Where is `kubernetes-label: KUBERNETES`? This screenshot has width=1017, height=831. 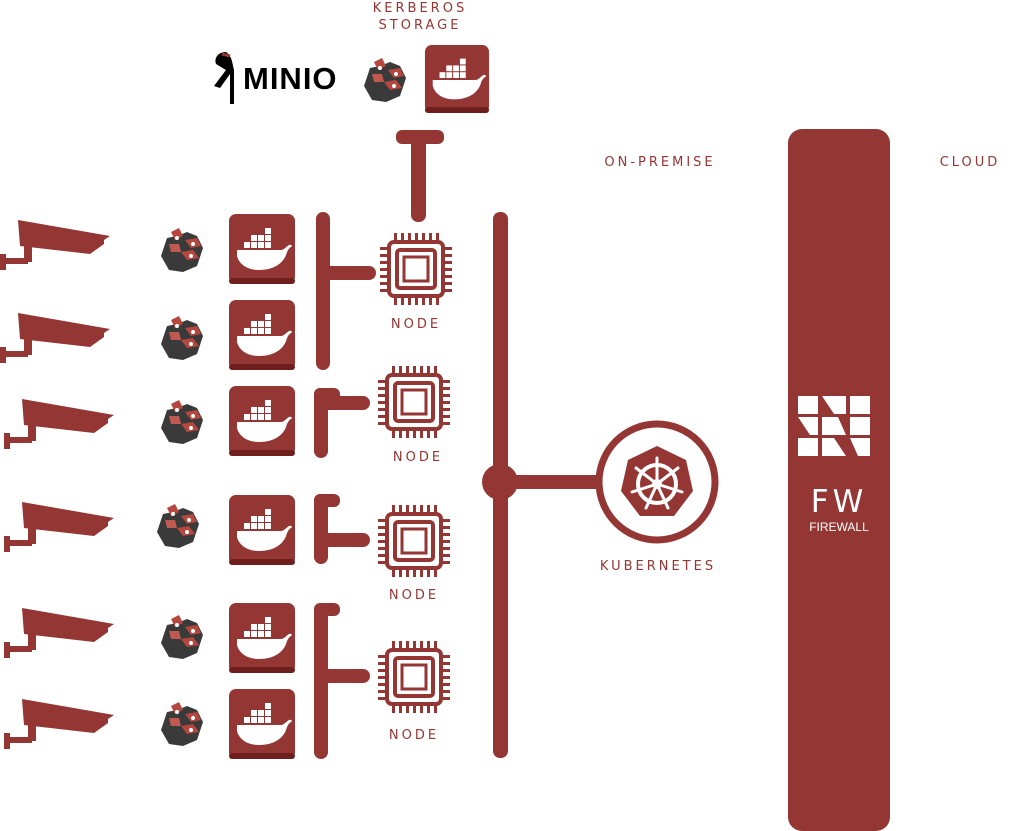
kubernetes-label: KUBERNETES is located at coordinates (658, 566).